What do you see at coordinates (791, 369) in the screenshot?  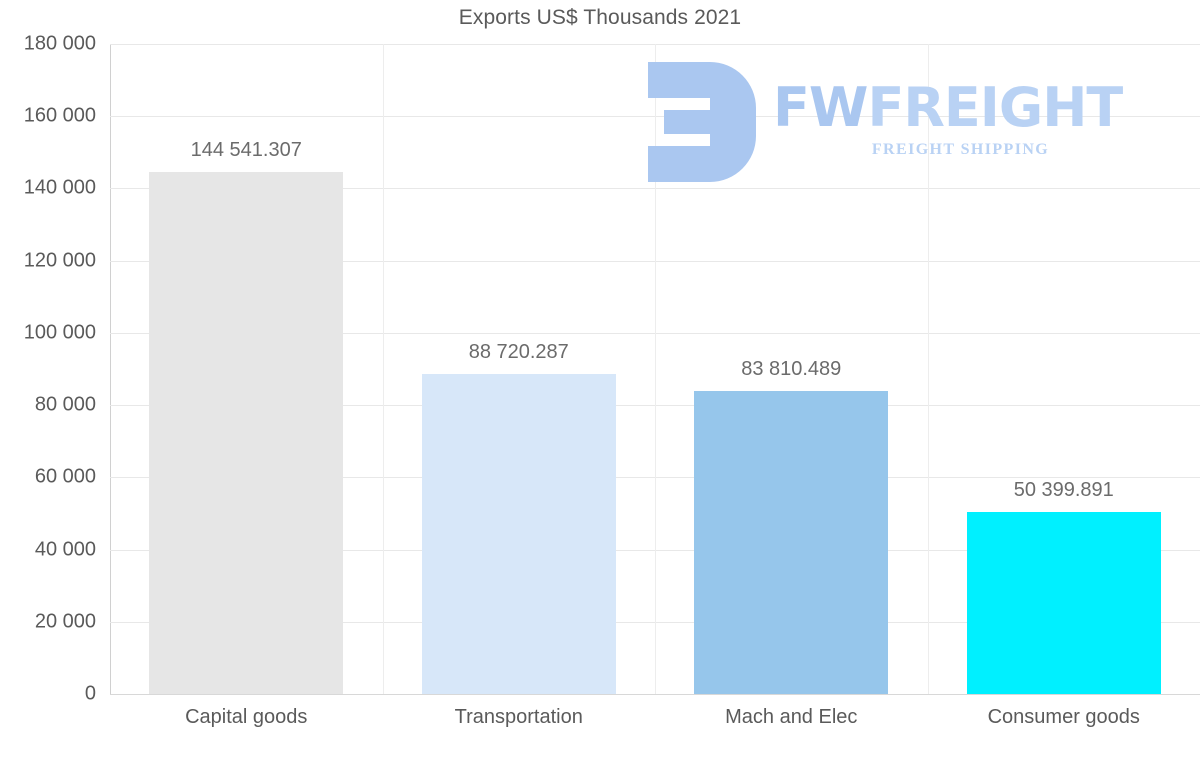 I see `bar-value-label: 83 810.489` at bounding box center [791, 369].